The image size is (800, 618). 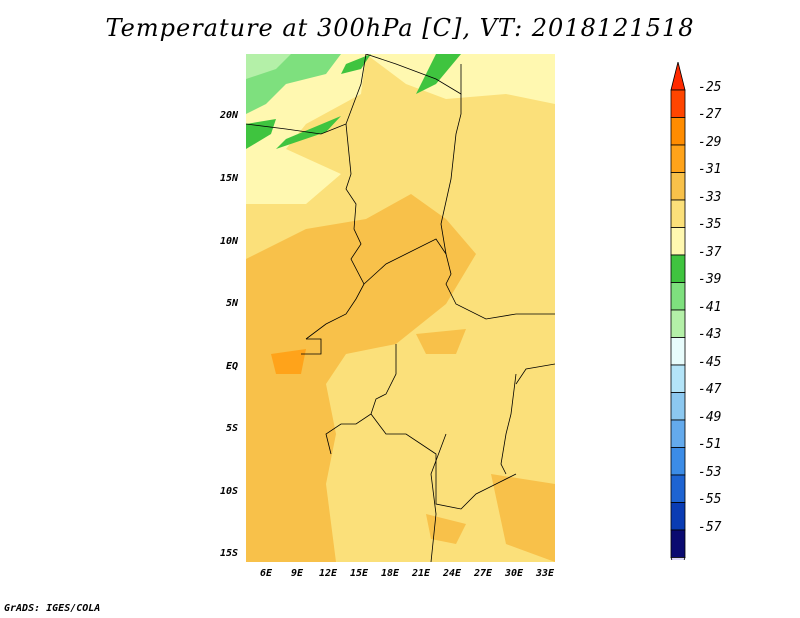 I want to click on lon-label-12e: 12E, so click(x=328, y=573).